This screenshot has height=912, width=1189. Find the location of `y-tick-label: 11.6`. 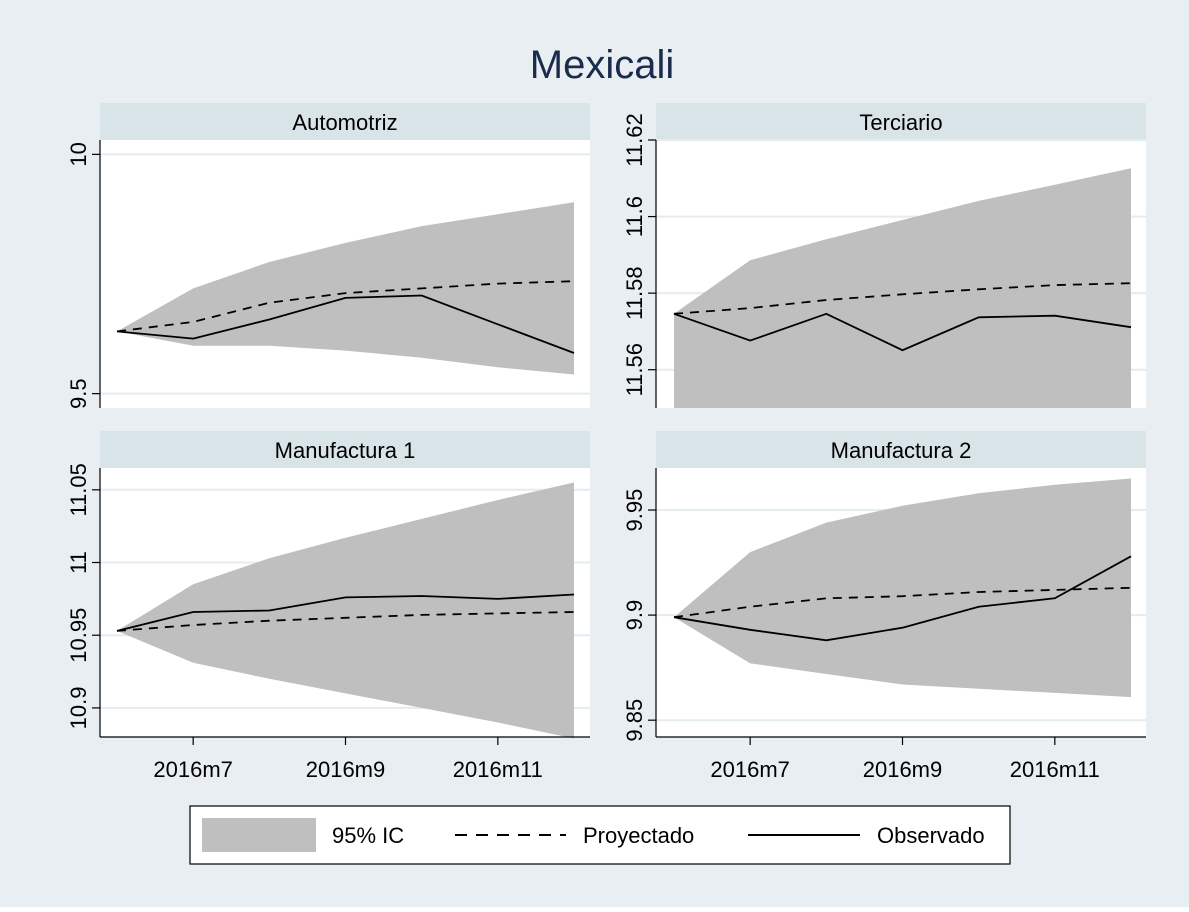

y-tick-label: 11.6 is located at coordinates (634, 216).